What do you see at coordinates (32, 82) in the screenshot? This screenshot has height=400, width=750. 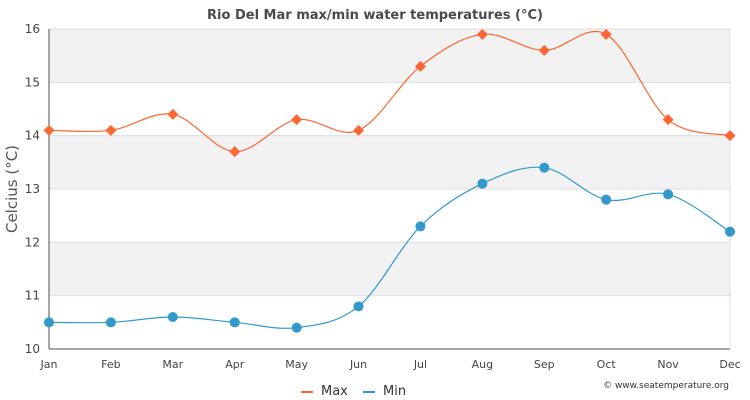 I see `y-tick-label: 15` at bounding box center [32, 82].